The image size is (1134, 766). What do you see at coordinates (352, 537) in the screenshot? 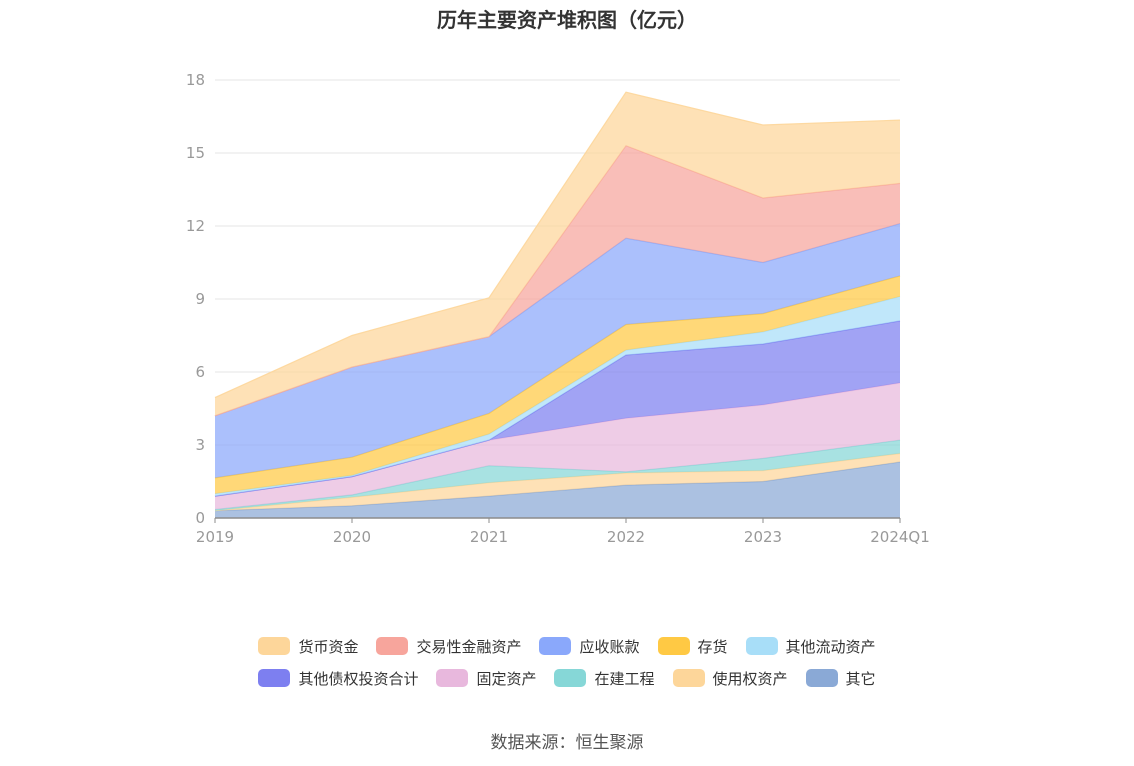
I see `x-tick-label: 2020` at bounding box center [352, 537].